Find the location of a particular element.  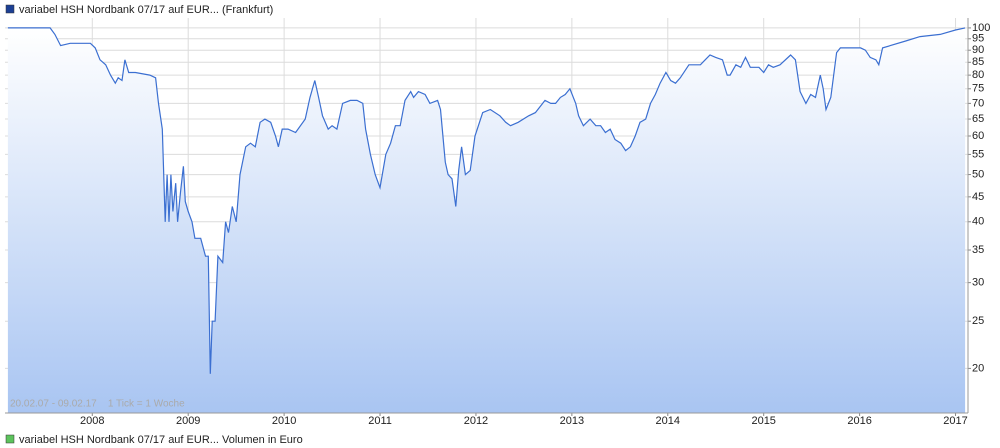

x-tick-label: 2012 is located at coordinates (476, 421).